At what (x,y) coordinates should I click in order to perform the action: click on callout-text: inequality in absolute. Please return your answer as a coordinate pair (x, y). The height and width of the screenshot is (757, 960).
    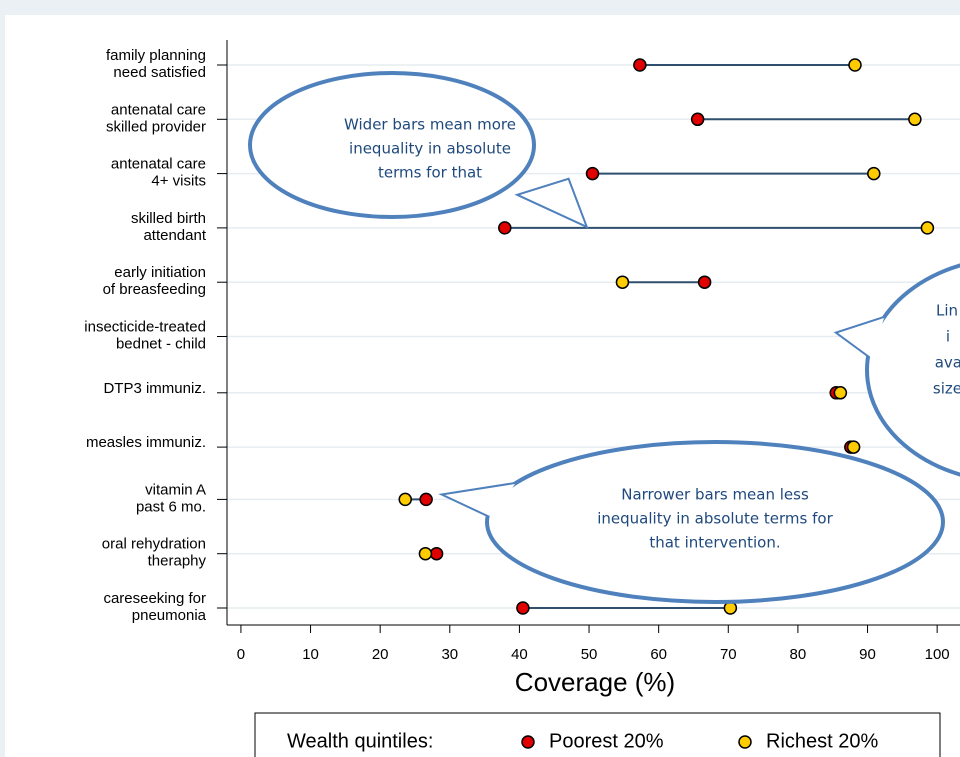
    Looking at the image, I should click on (430, 149).